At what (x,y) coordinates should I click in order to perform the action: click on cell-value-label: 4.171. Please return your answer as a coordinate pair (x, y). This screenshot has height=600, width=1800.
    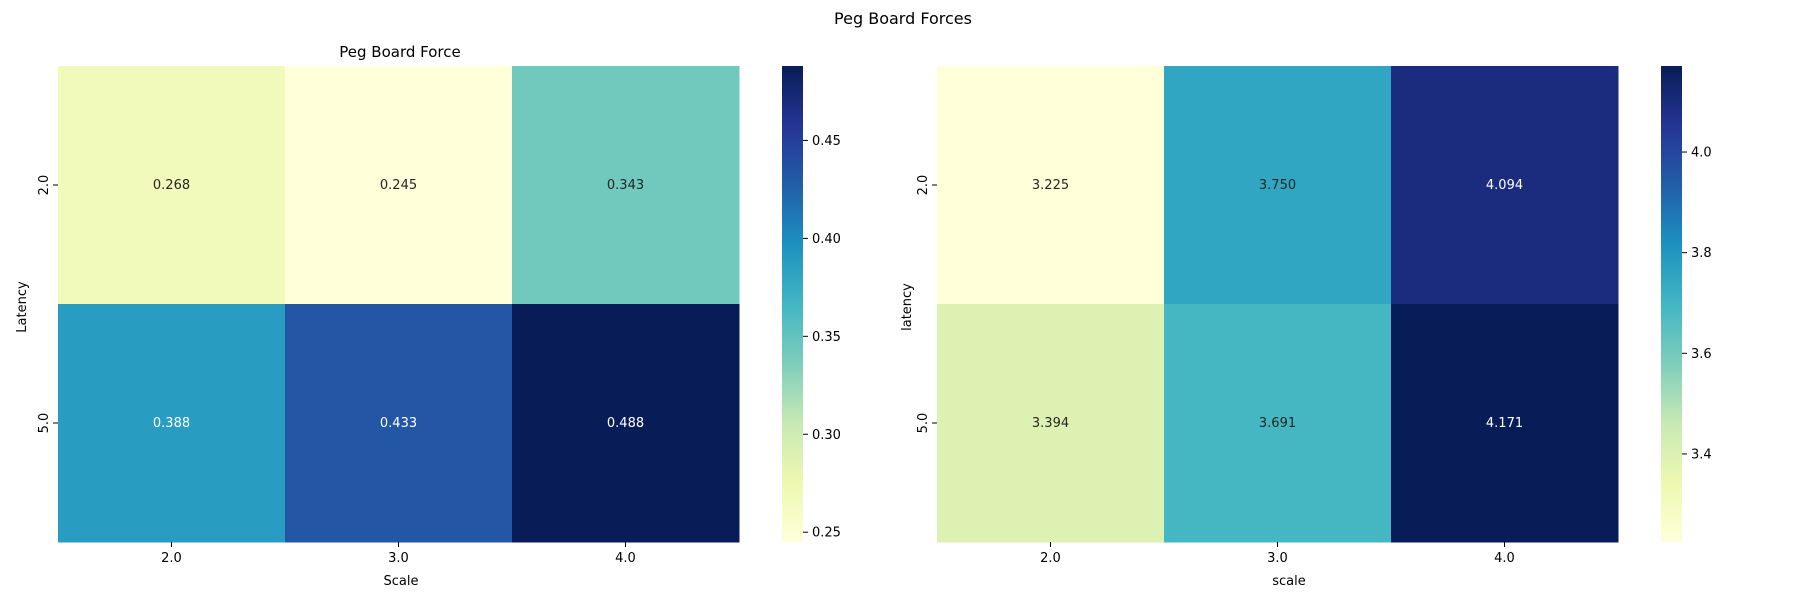
    Looking at the image, I should click on (1504, 423).